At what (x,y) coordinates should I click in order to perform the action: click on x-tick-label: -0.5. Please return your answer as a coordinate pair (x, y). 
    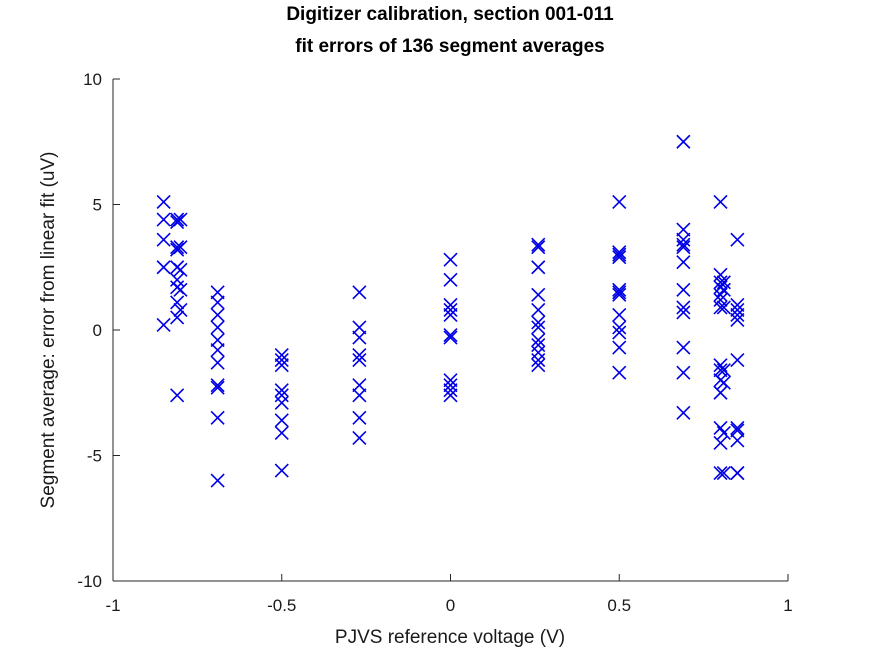
    Looking at the image, I should click on (281, 605).